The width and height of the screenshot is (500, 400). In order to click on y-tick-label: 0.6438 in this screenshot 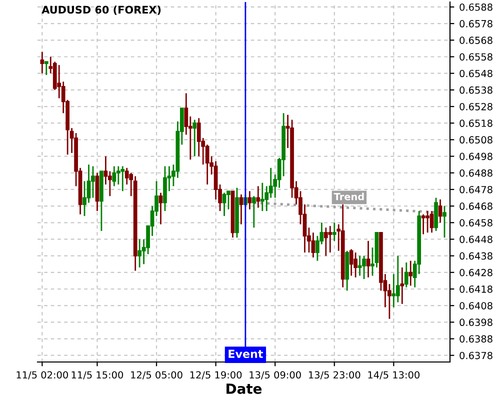, I will do `click(476, 256)`.